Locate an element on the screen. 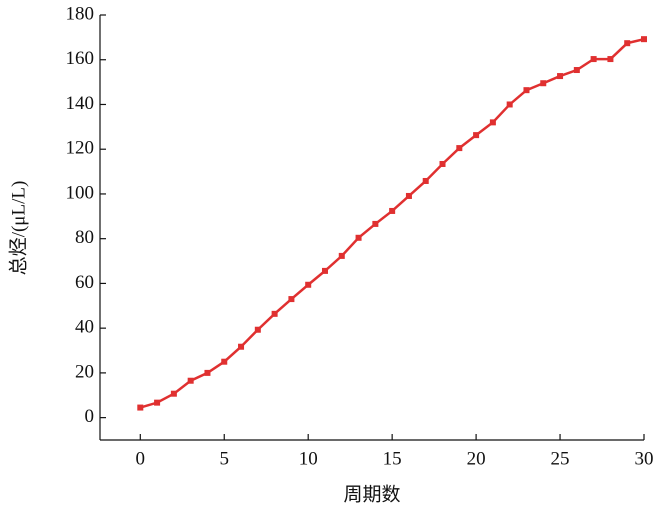 The height and width of the screenshot is (518, 656). y-tick-label: 60 is located at coordinates (84, 282).